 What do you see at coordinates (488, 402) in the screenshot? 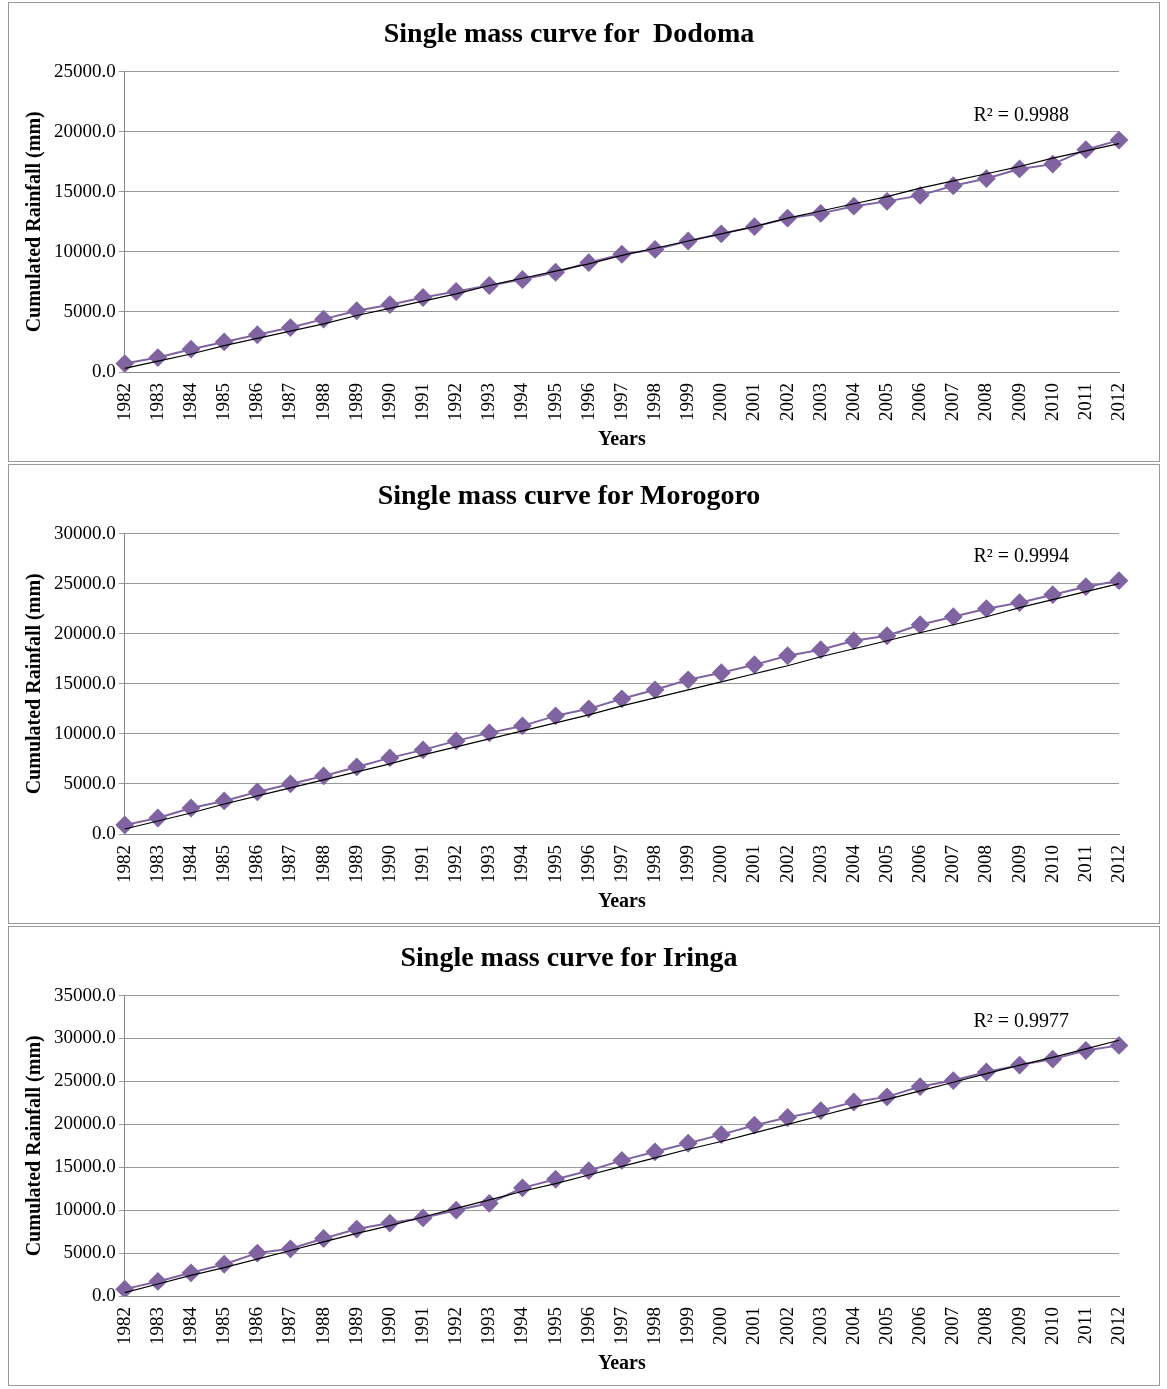
I see `x-tick-label: 1993` at bounding box center [488, 402].